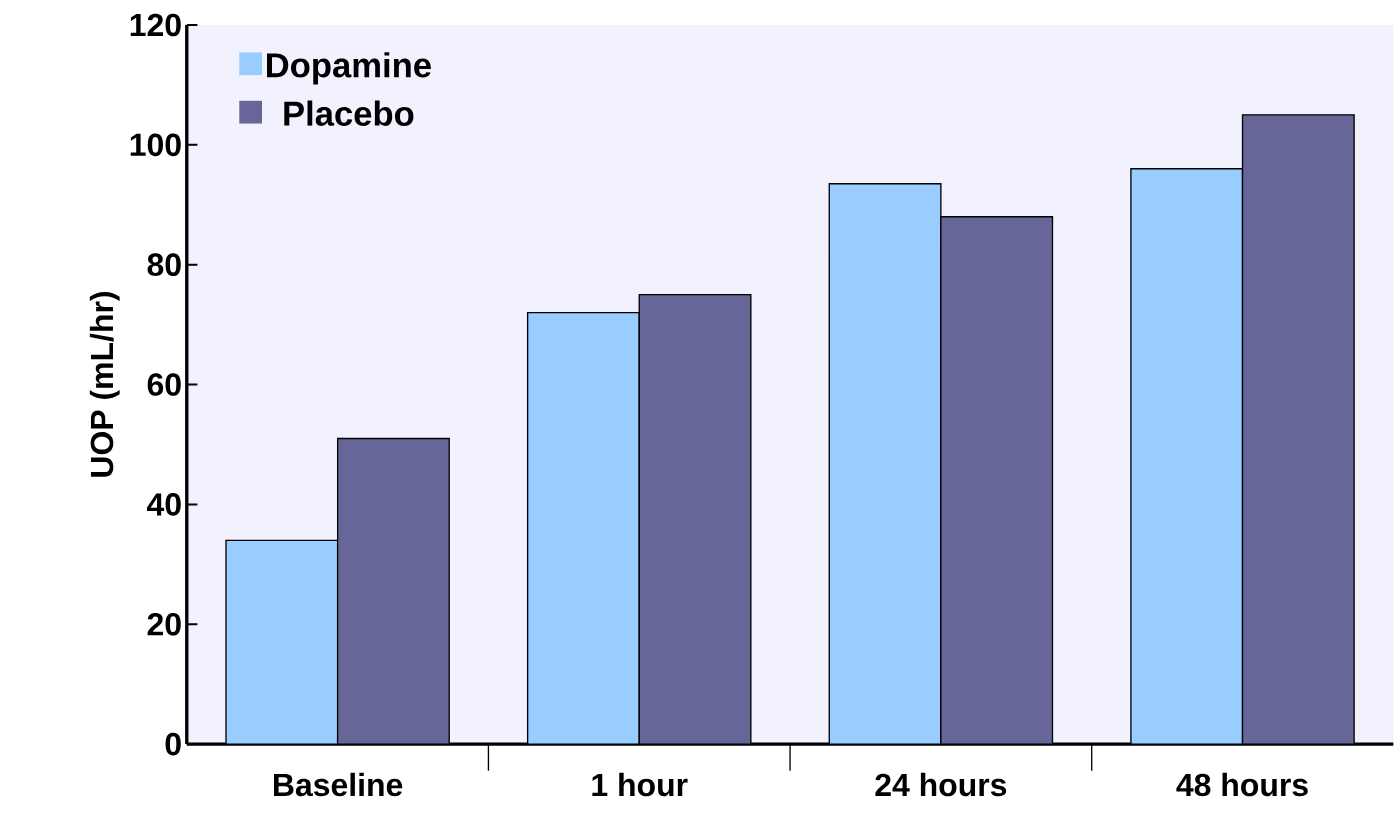  Describe the element at coordinates (941, 784) in the screenshot. I see `x-tick-label: 24 hours` at that location.